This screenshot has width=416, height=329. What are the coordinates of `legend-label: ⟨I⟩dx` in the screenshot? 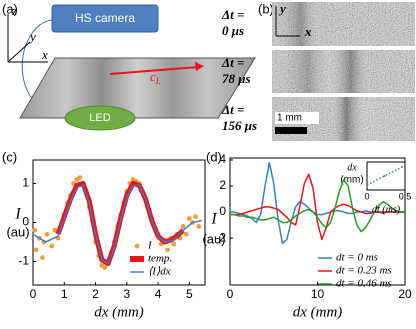 It's located at (159, 272).